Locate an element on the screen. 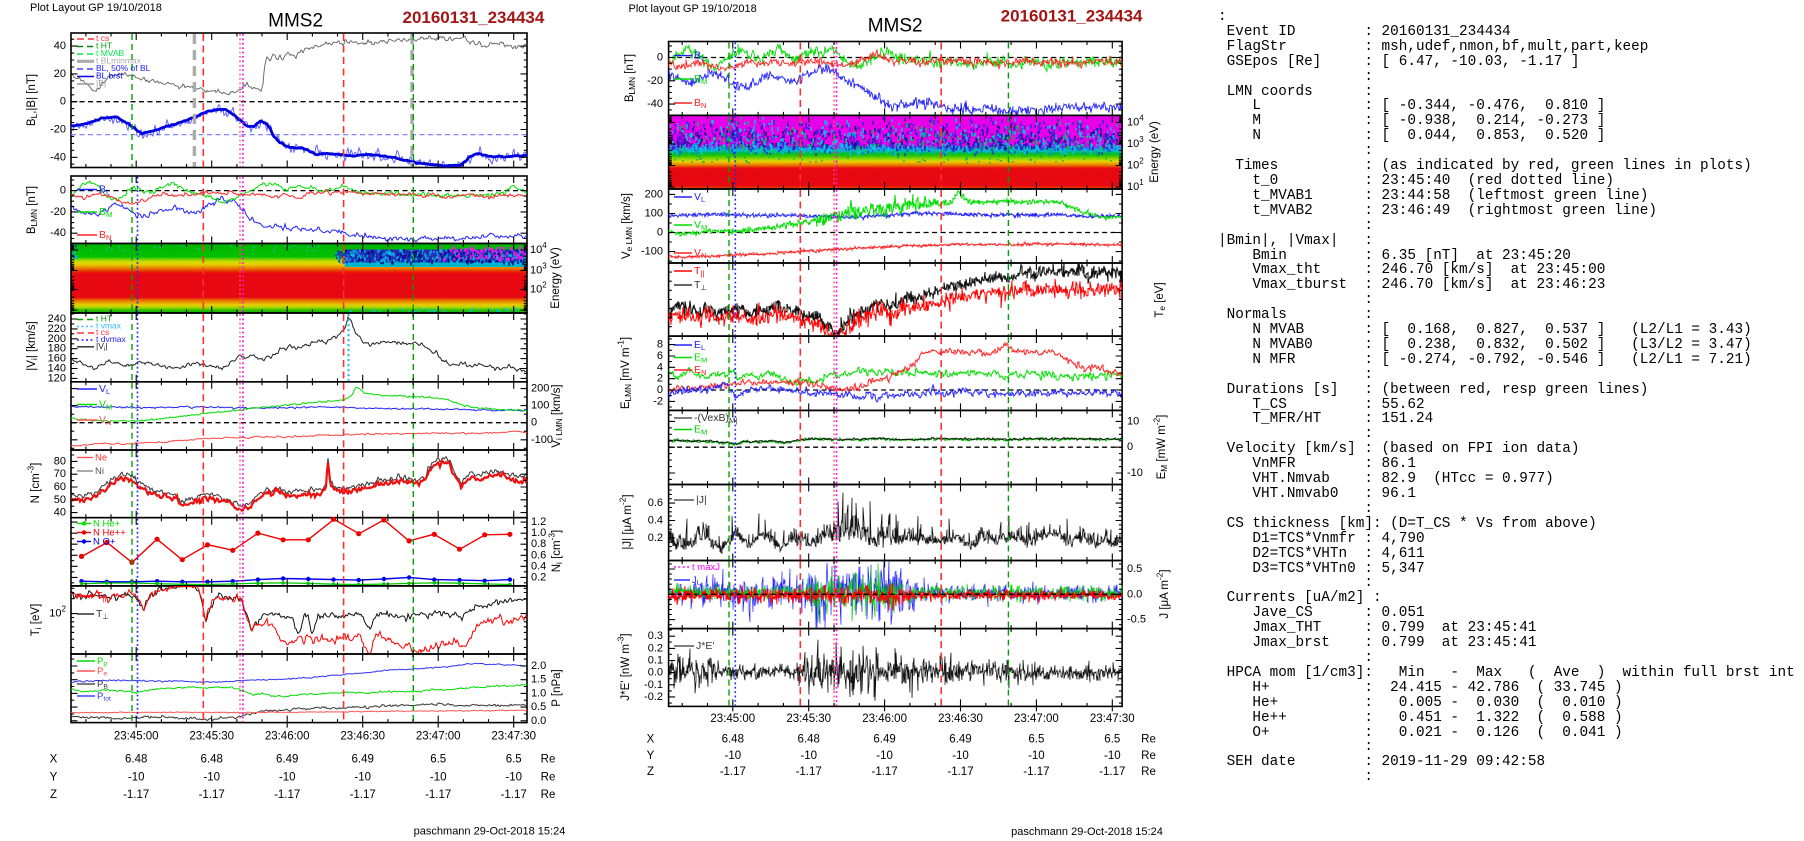 The width and height of the screenshot is (1804, 841). svg-text: N He+ is located at coordinates (107, 523).